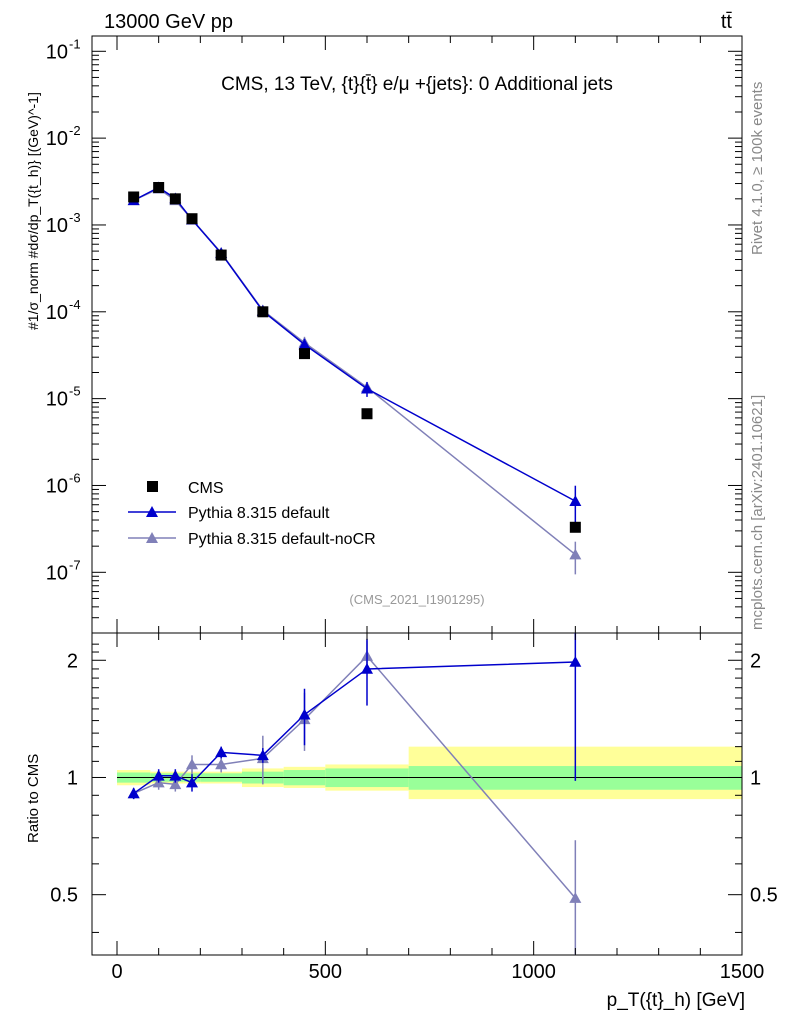  I want to click on y-tick-label-exponent: -5, so click(75, 391).